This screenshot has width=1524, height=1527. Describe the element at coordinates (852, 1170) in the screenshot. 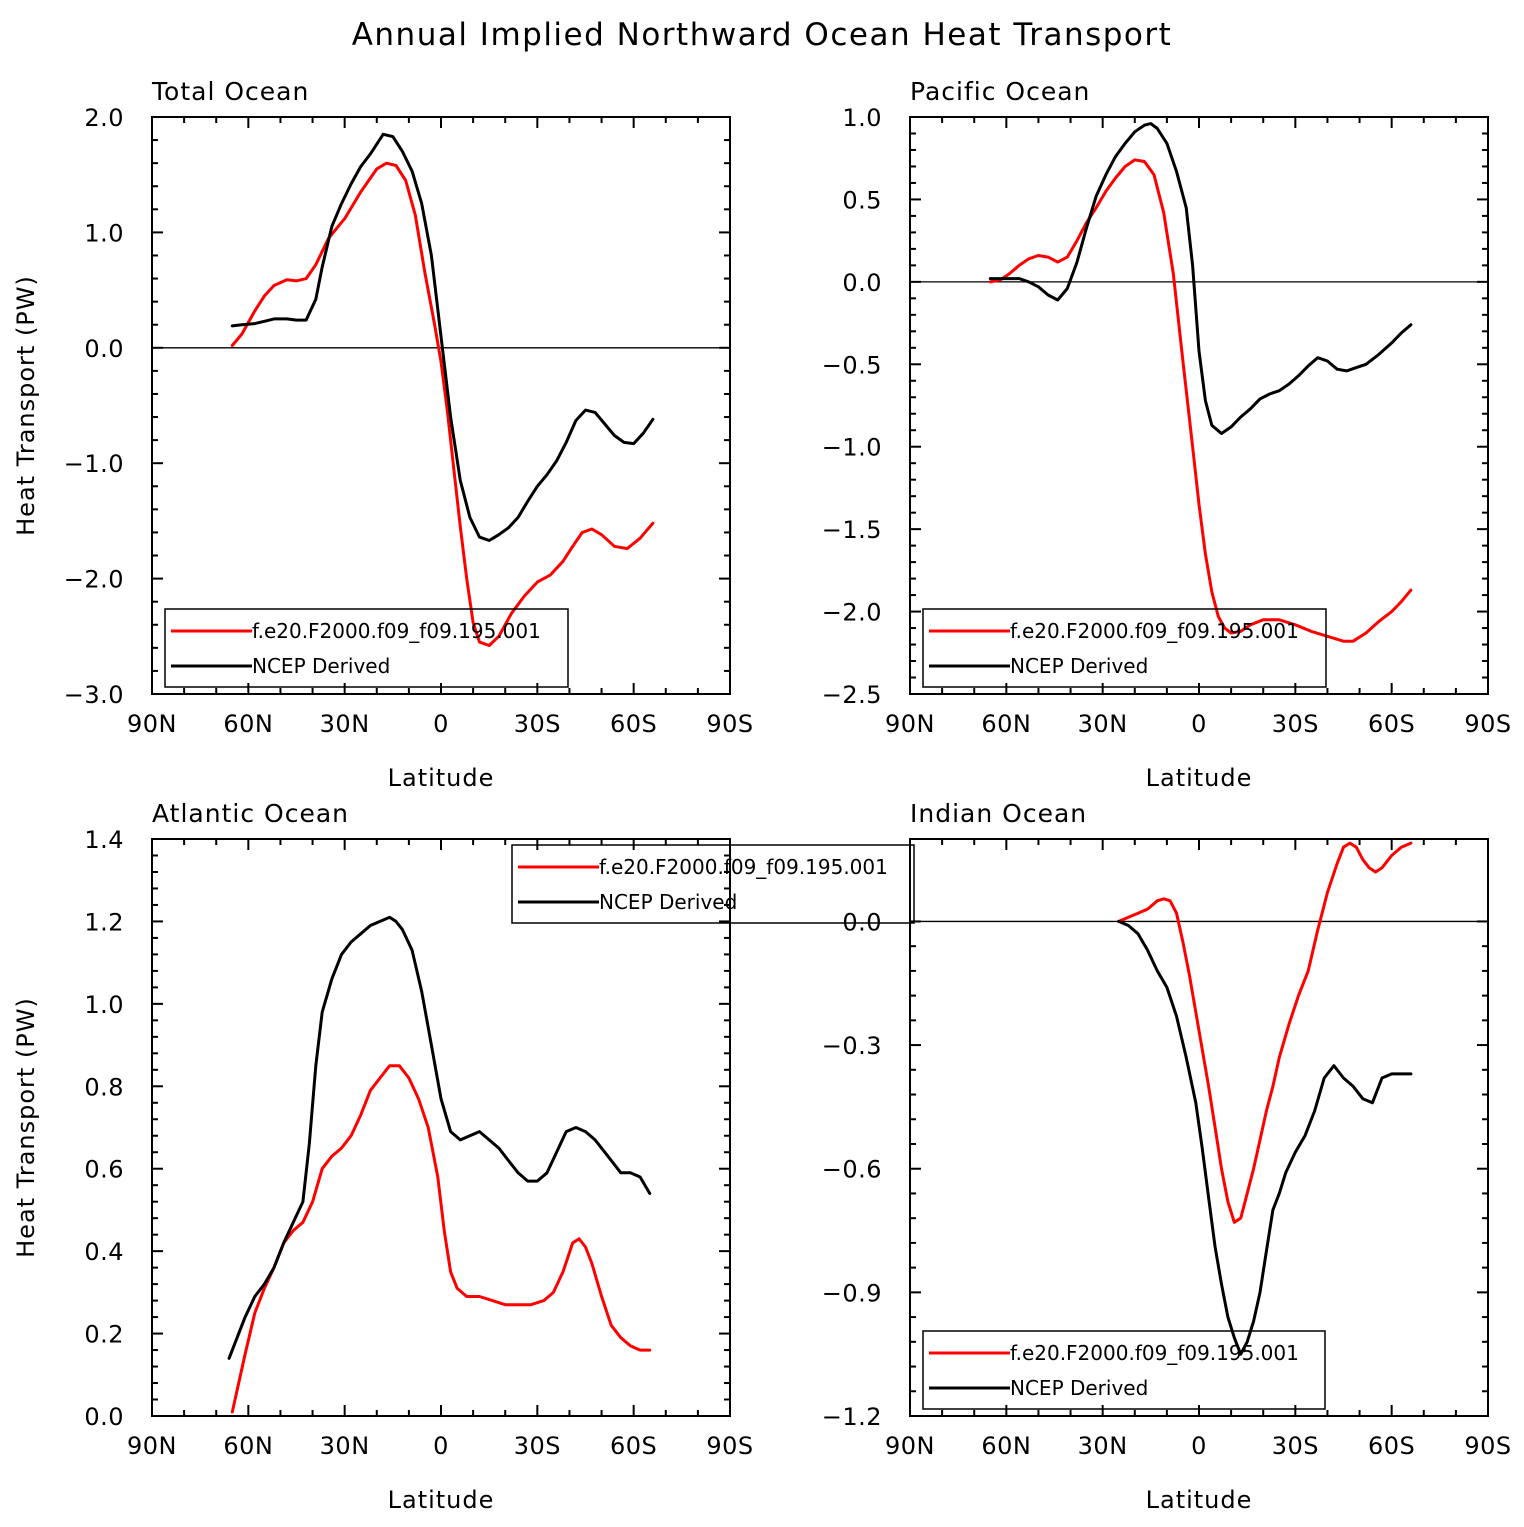

I see `y-tick-label: −0.6` at that location.